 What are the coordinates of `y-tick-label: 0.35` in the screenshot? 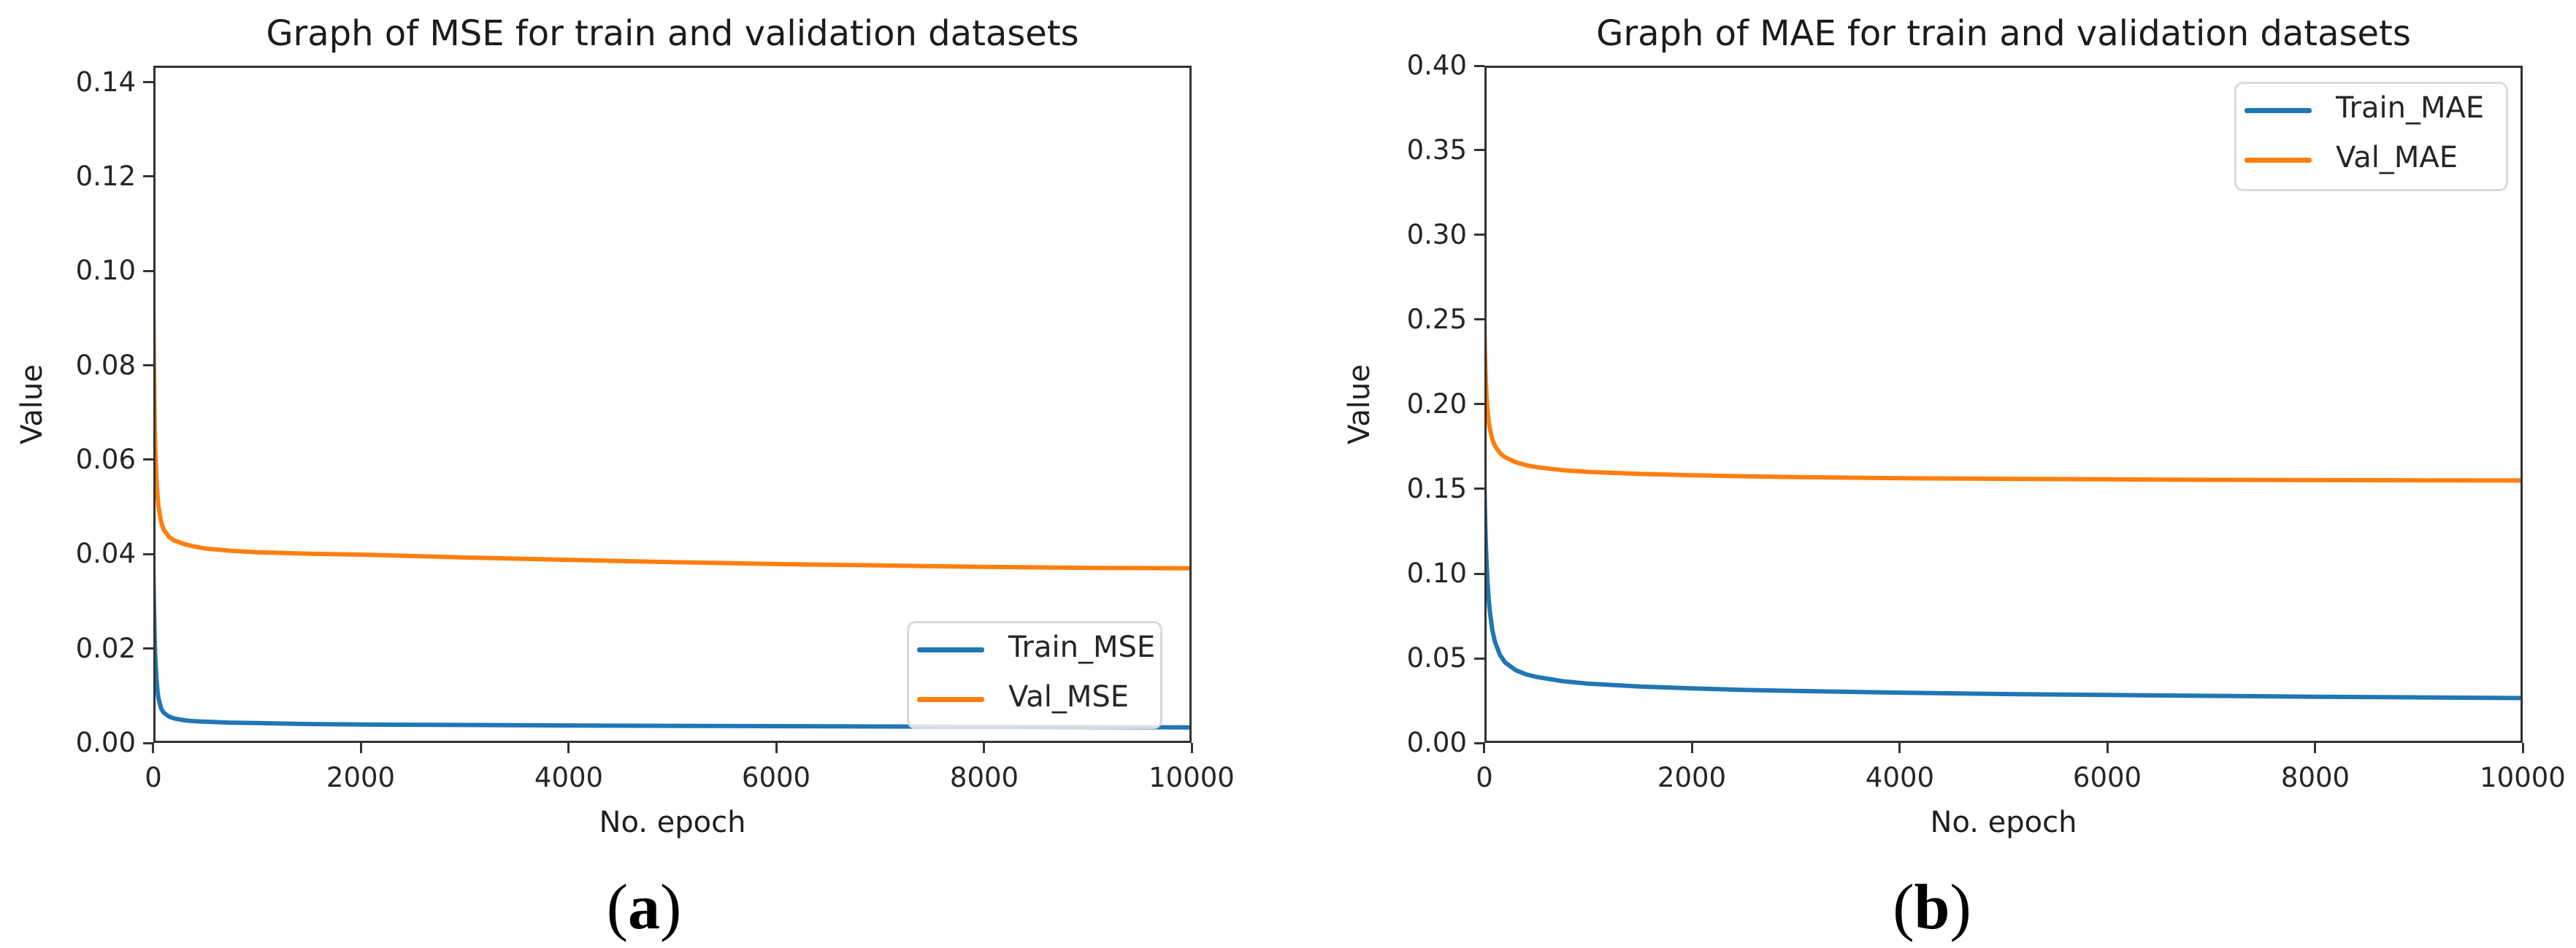 It's located at (1436, 150).